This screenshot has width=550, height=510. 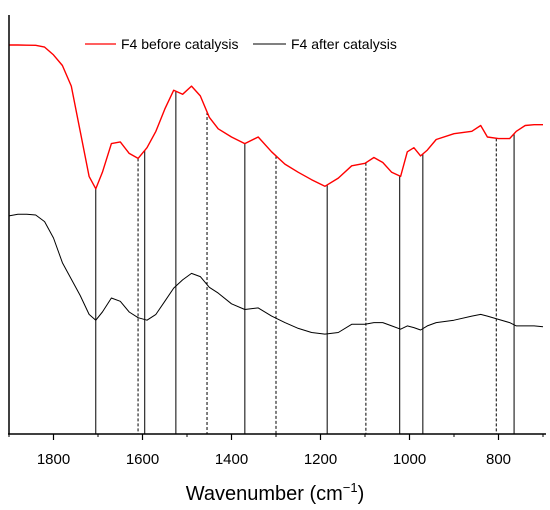 What do you see at coordinates (180, 44) in the screenshot?
I see `legend-label-before: F4 before catalysis` at bounding box center [180, 44].